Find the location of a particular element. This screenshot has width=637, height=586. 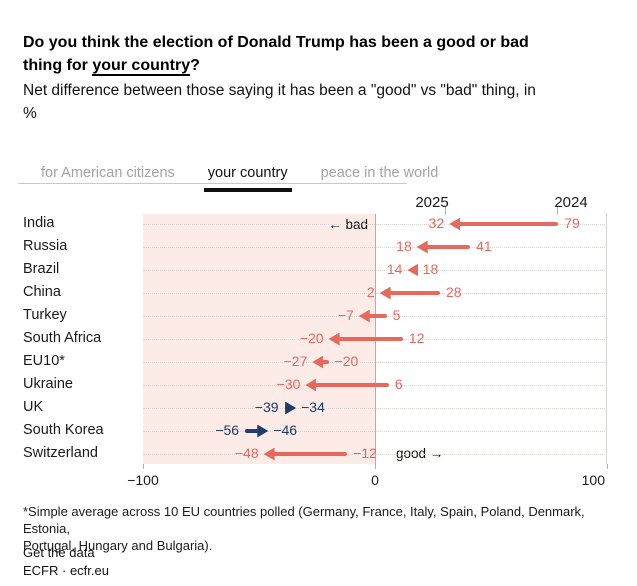

country-label: South Korea is located at coordinates (63, 430).